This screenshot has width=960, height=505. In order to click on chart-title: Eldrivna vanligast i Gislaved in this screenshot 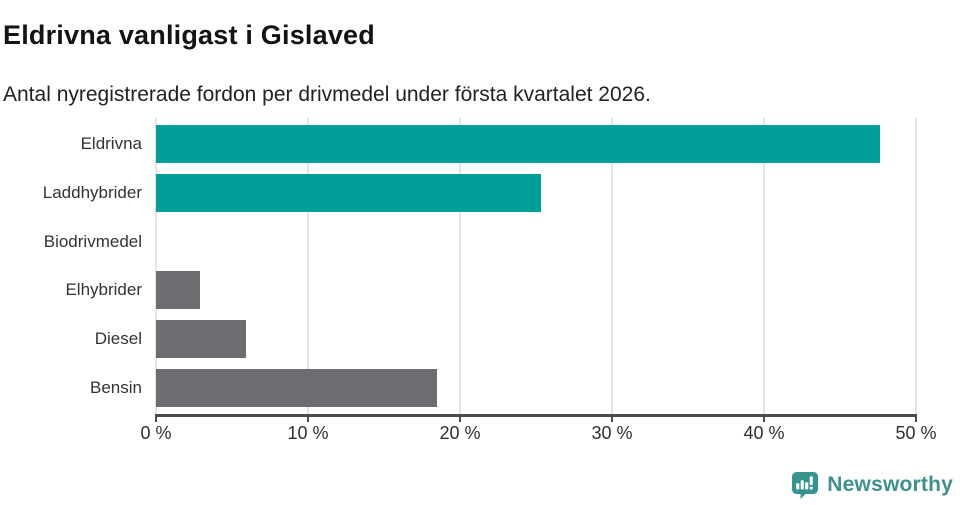, I will do `click(189, 35)`.